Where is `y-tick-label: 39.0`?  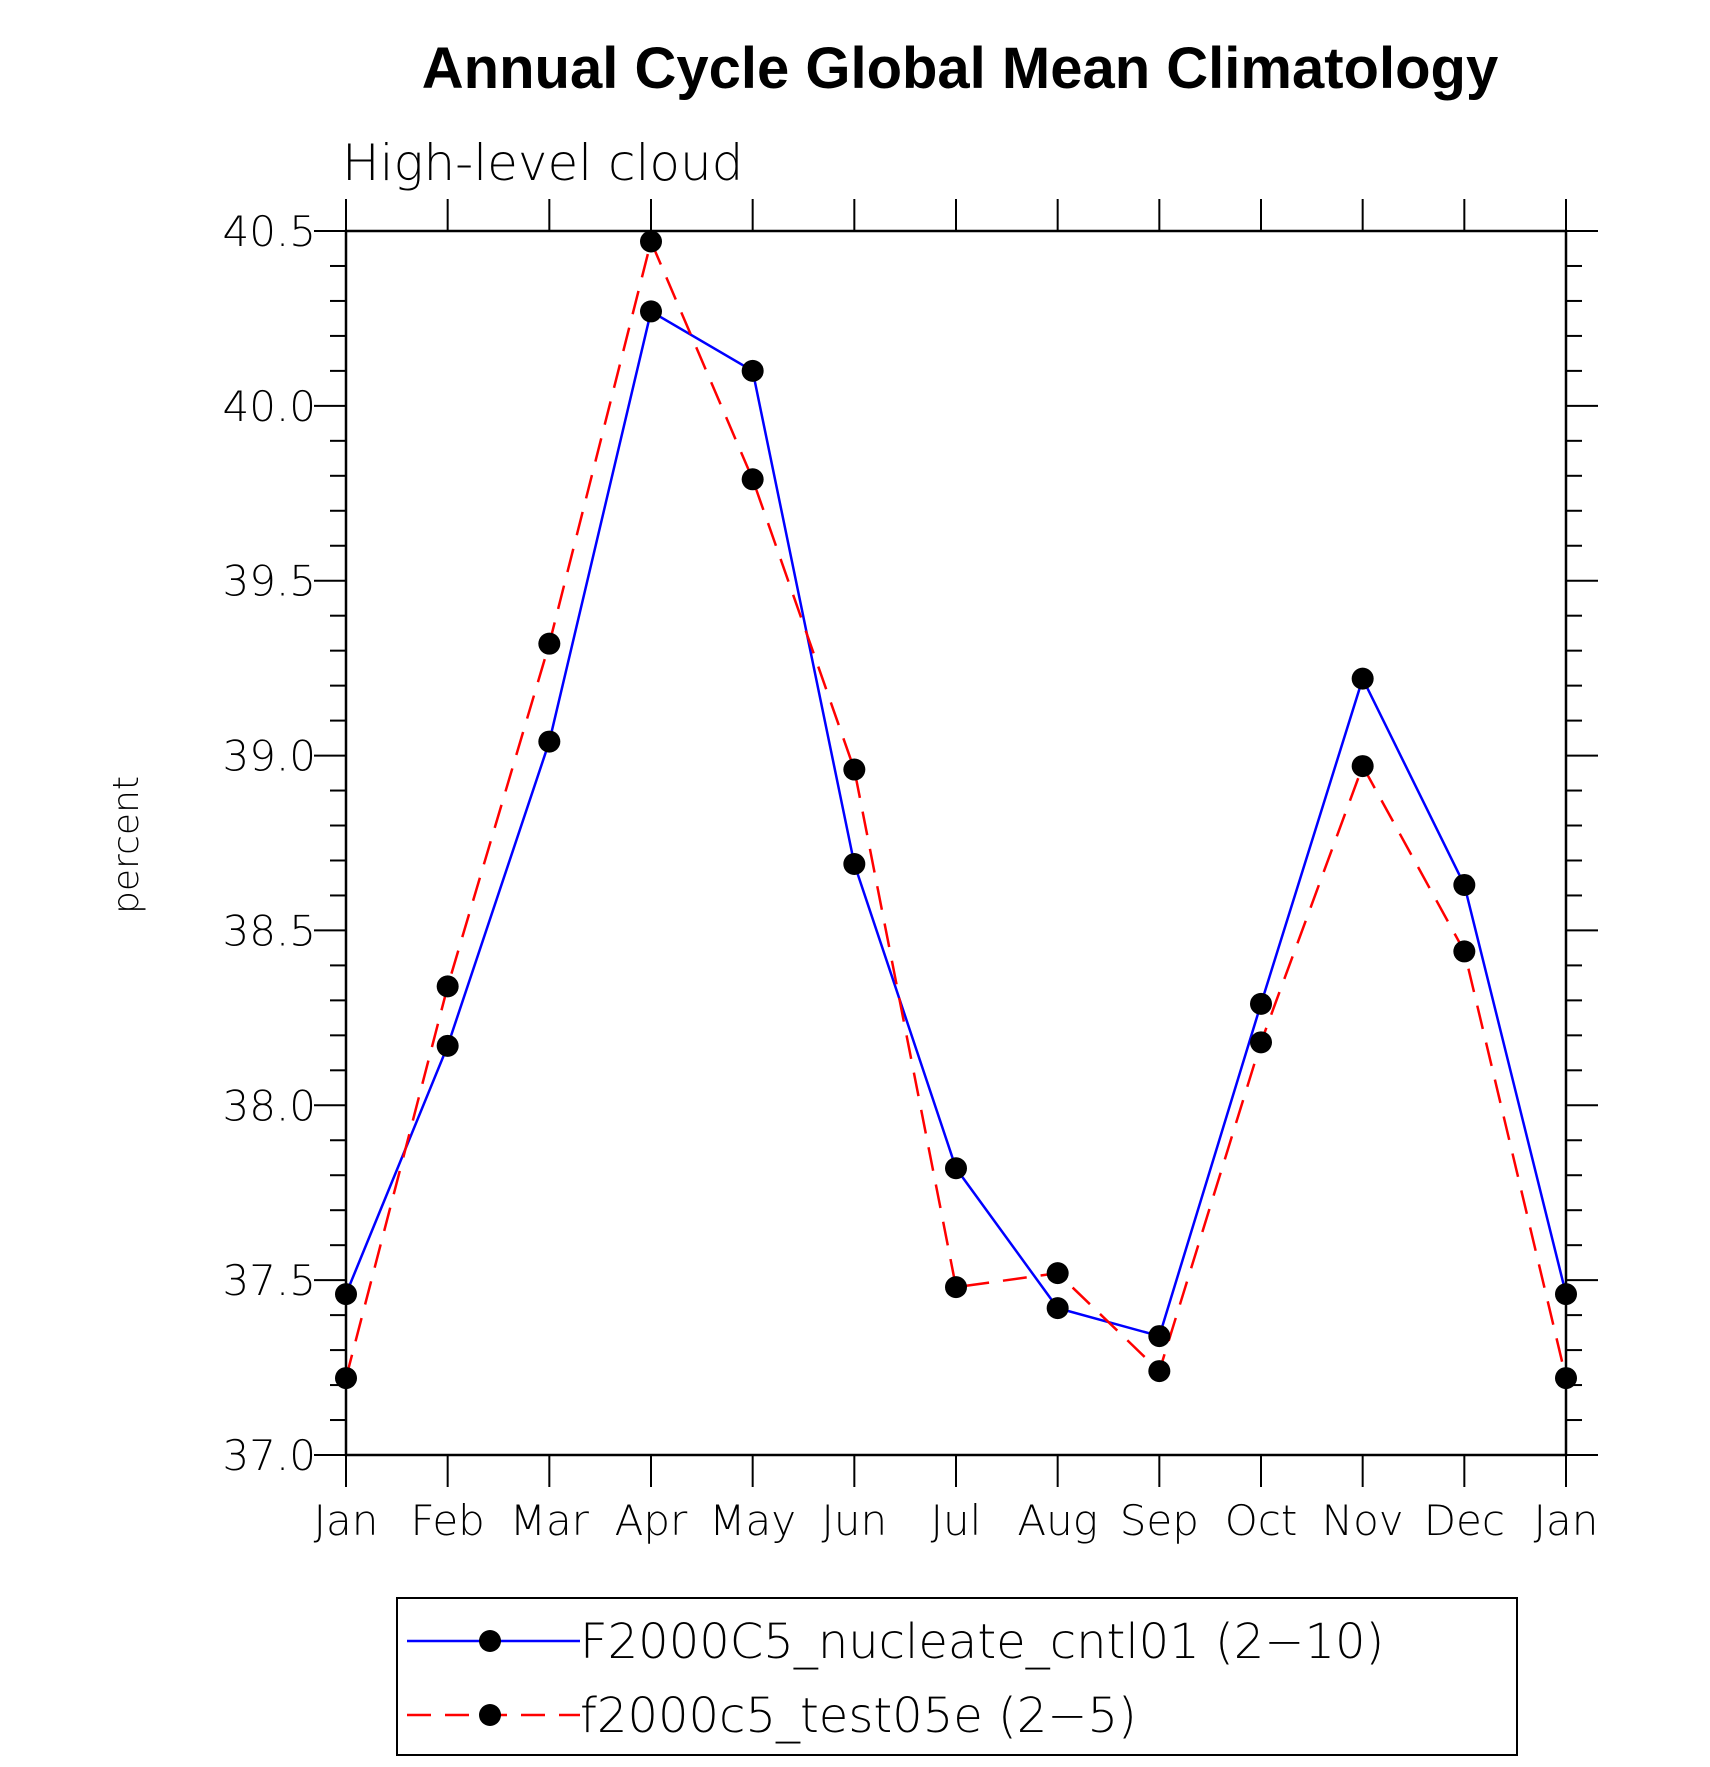
y-tick-label: 39.0 is located at coordinates (269, 756).